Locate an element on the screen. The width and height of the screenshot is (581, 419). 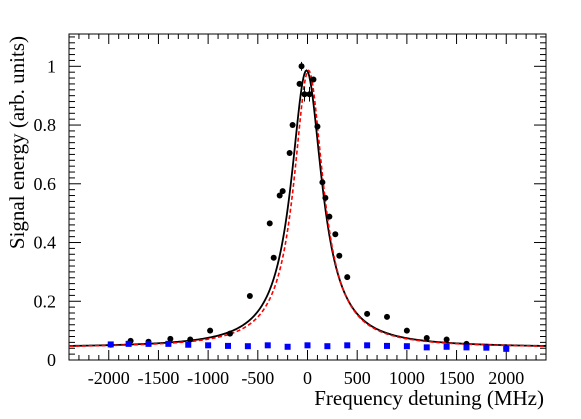
y-axis-tick-labels: 0 0.2 0.4 0.6 0.8 1 is located at coordinates (45, 213).